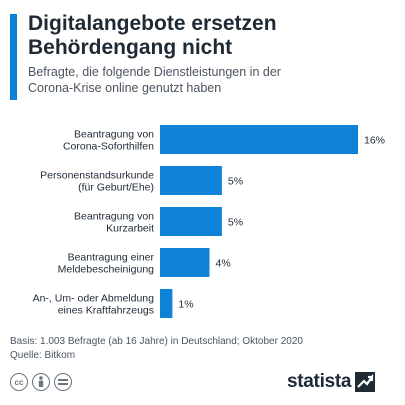 The width and height of the screenshot is (405, 405). What do you see at coordinates (111, 258) in the screenshot?
I see `category-label-4-line-1: Beantragung einer` at bounding box center [111, 258].